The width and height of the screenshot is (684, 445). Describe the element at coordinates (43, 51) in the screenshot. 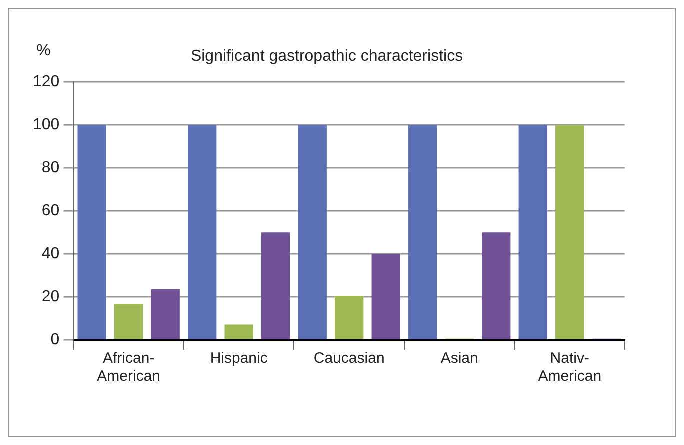

I see `y-axis-title: %` at that location.